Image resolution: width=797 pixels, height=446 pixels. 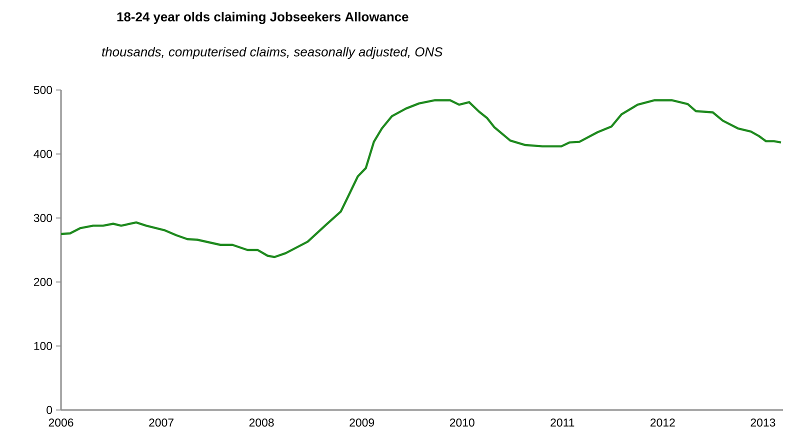 What do you see at coordinates (272, 53) in the screenshot?
I see `chart-subtitle: thousands, computerised claims, seasonally adjusted, ONS` at bounding box center [272, 53].